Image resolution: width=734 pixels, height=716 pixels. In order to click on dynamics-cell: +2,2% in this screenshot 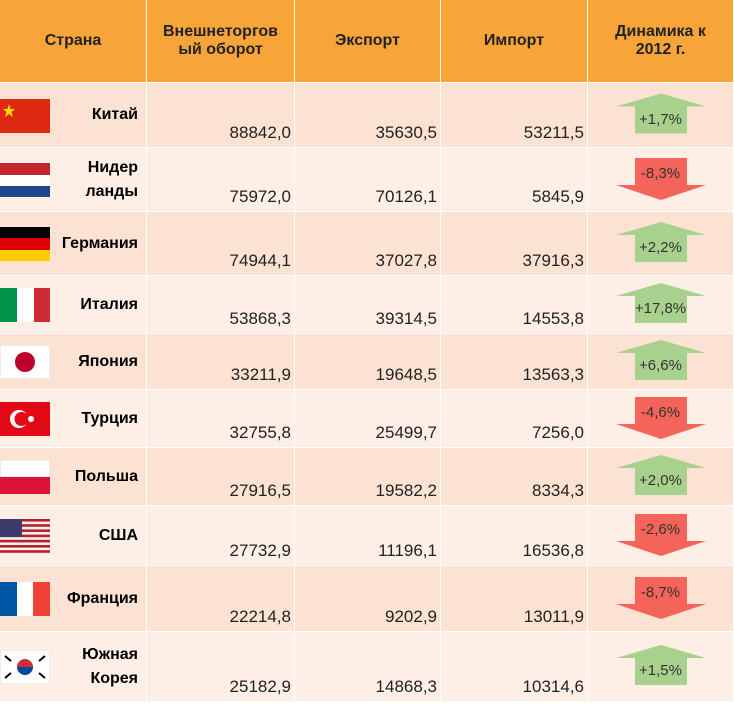, I will do `click(661, 243)`.